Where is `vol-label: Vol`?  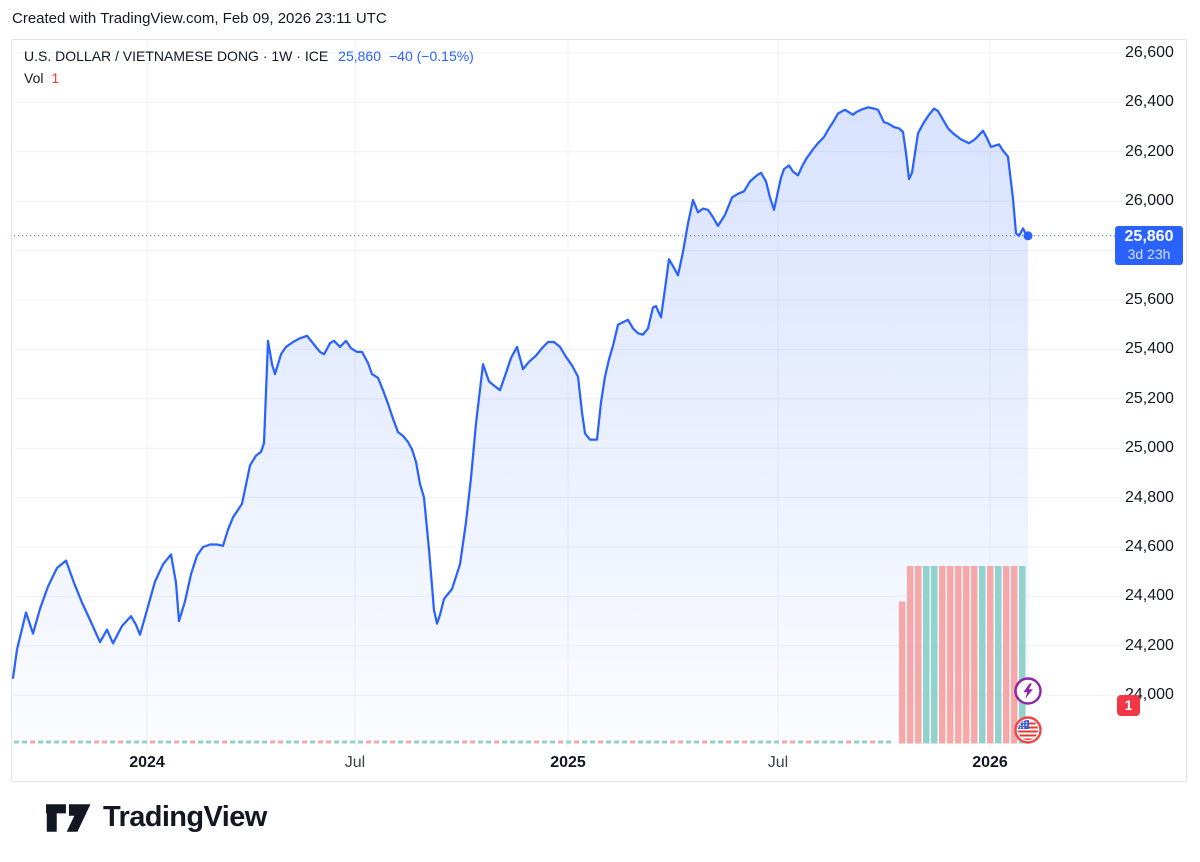 vol-label: Vol is located at coordinates (34, 78).